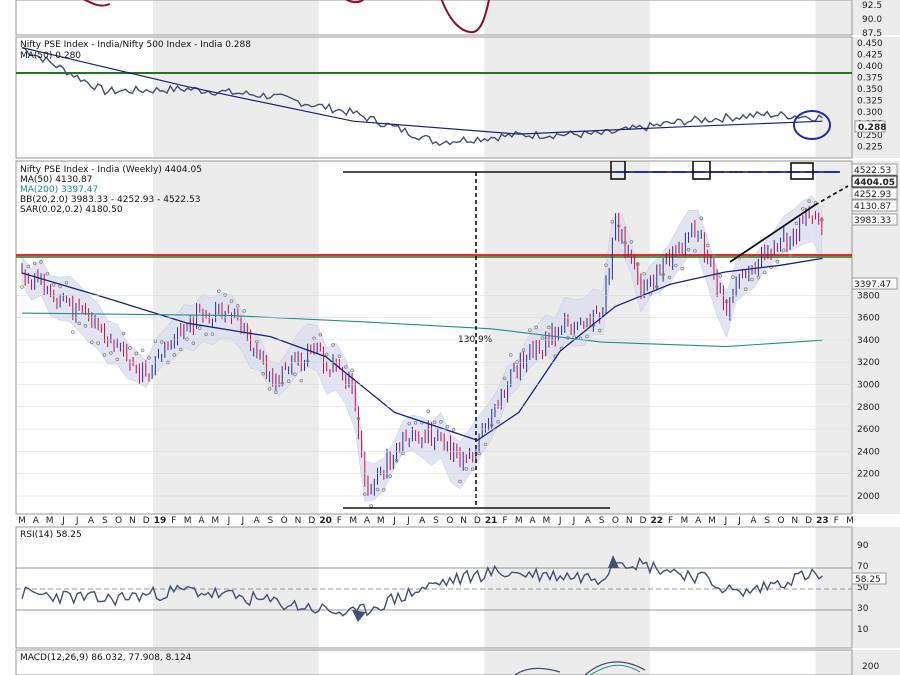 Image resolution: width=900 pixels, height=675 pixels. Describe the element at coordinates (868, 430) in the screenshot. I see `price-axis-label: 2600` at that location.